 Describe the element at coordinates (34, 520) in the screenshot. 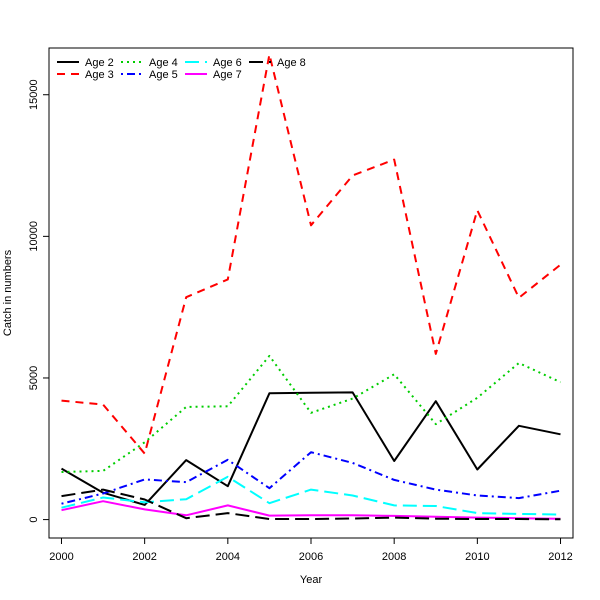

I see `y-tick-label: 0` at that location.